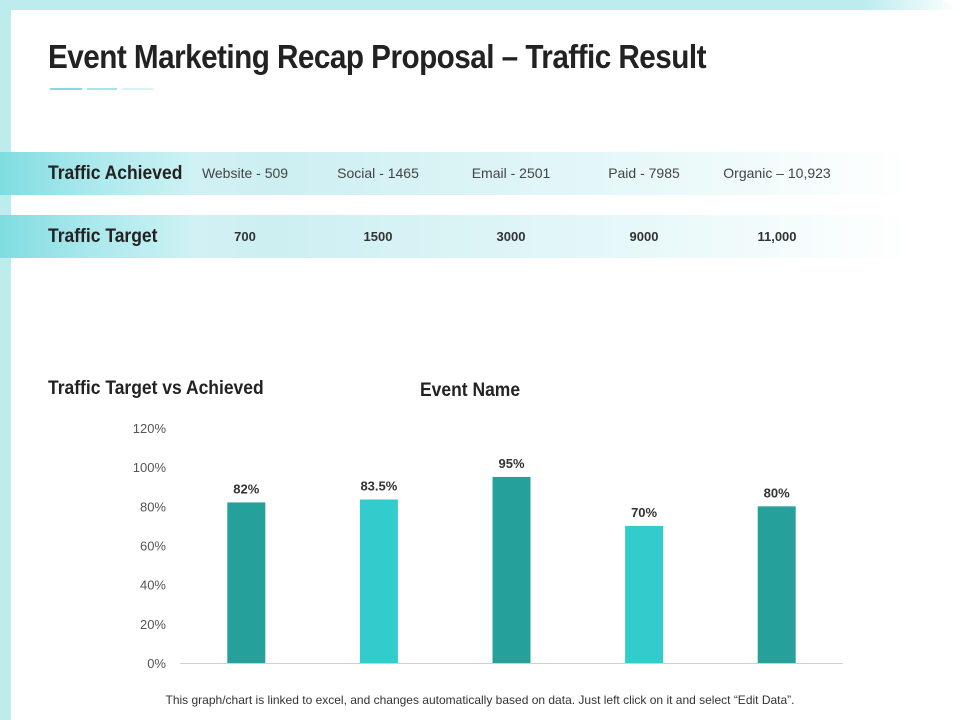 The height and width of the screenshot is (720, 960). What do you see at coordinates (156, 663) in the screenshot?
I see `y-tick-label: 0%` at bounding box center [156, 663].